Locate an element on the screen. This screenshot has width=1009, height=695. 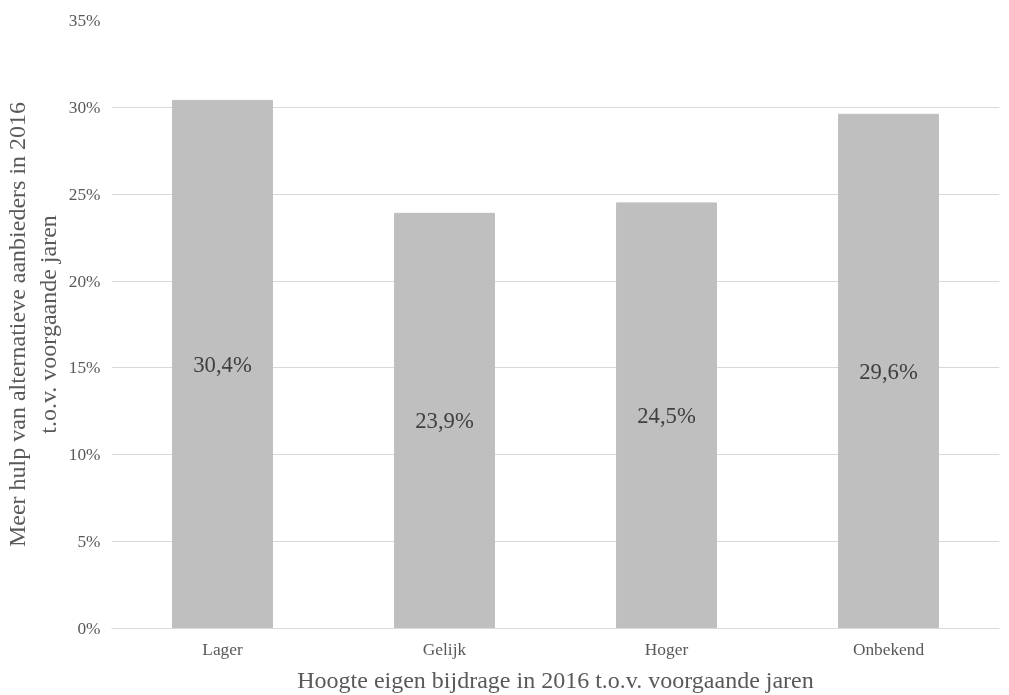
y-tick-label: 25% is located at coordinates (84, 194).